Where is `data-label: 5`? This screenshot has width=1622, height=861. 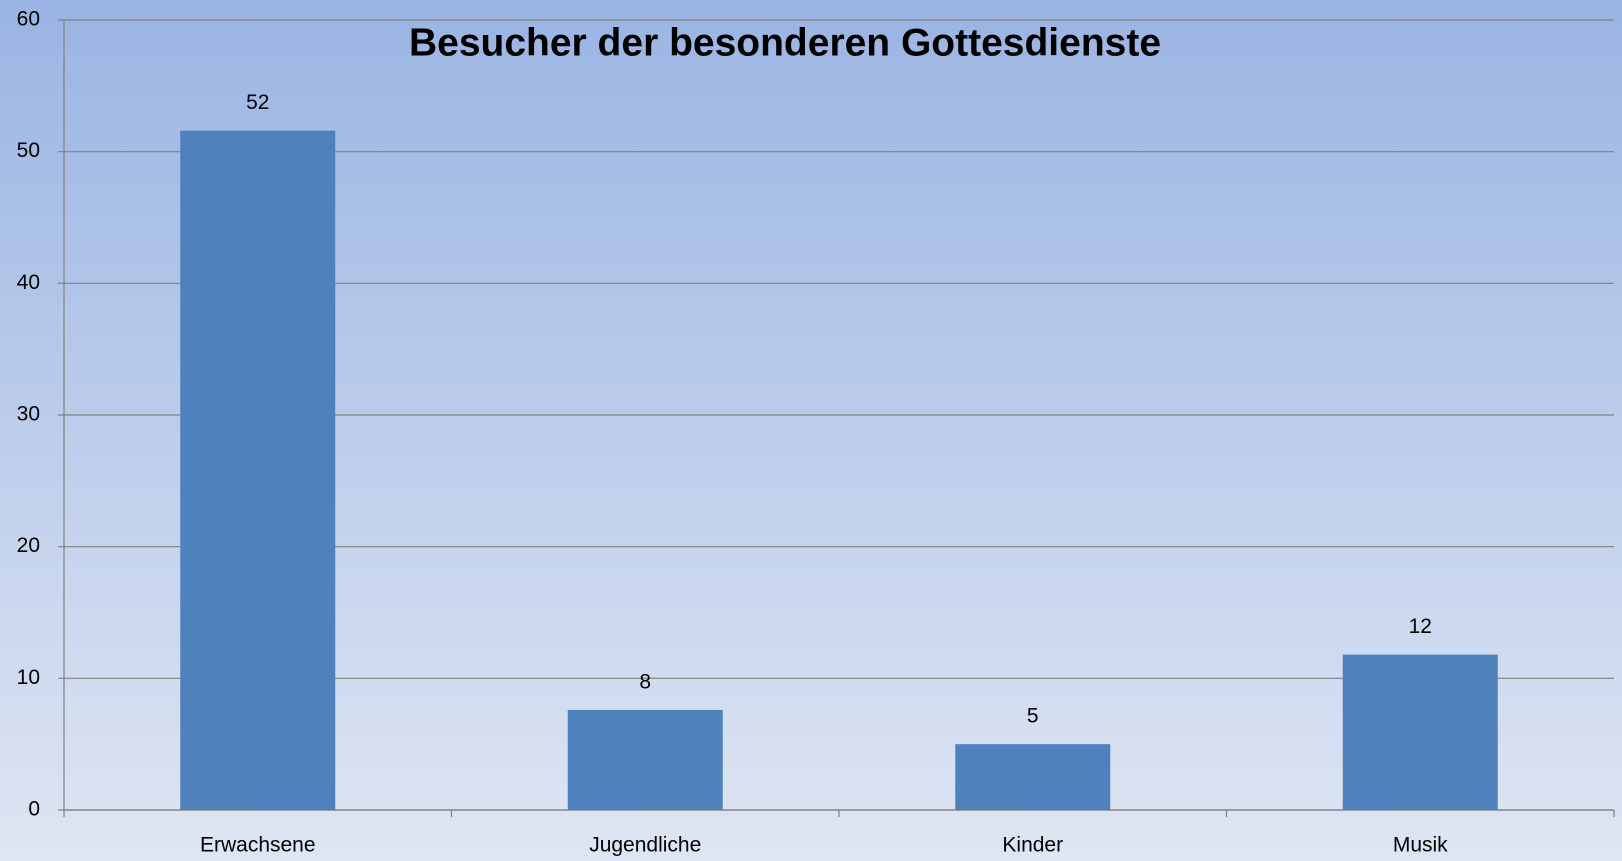 data-label: 5 is located at coordinates (1033, 716).